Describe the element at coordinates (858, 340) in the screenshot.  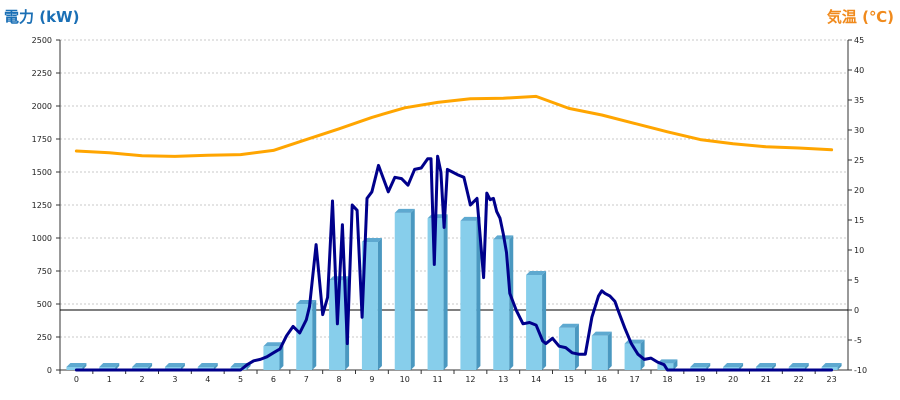
I see `right-tick-label: -5` at that location.